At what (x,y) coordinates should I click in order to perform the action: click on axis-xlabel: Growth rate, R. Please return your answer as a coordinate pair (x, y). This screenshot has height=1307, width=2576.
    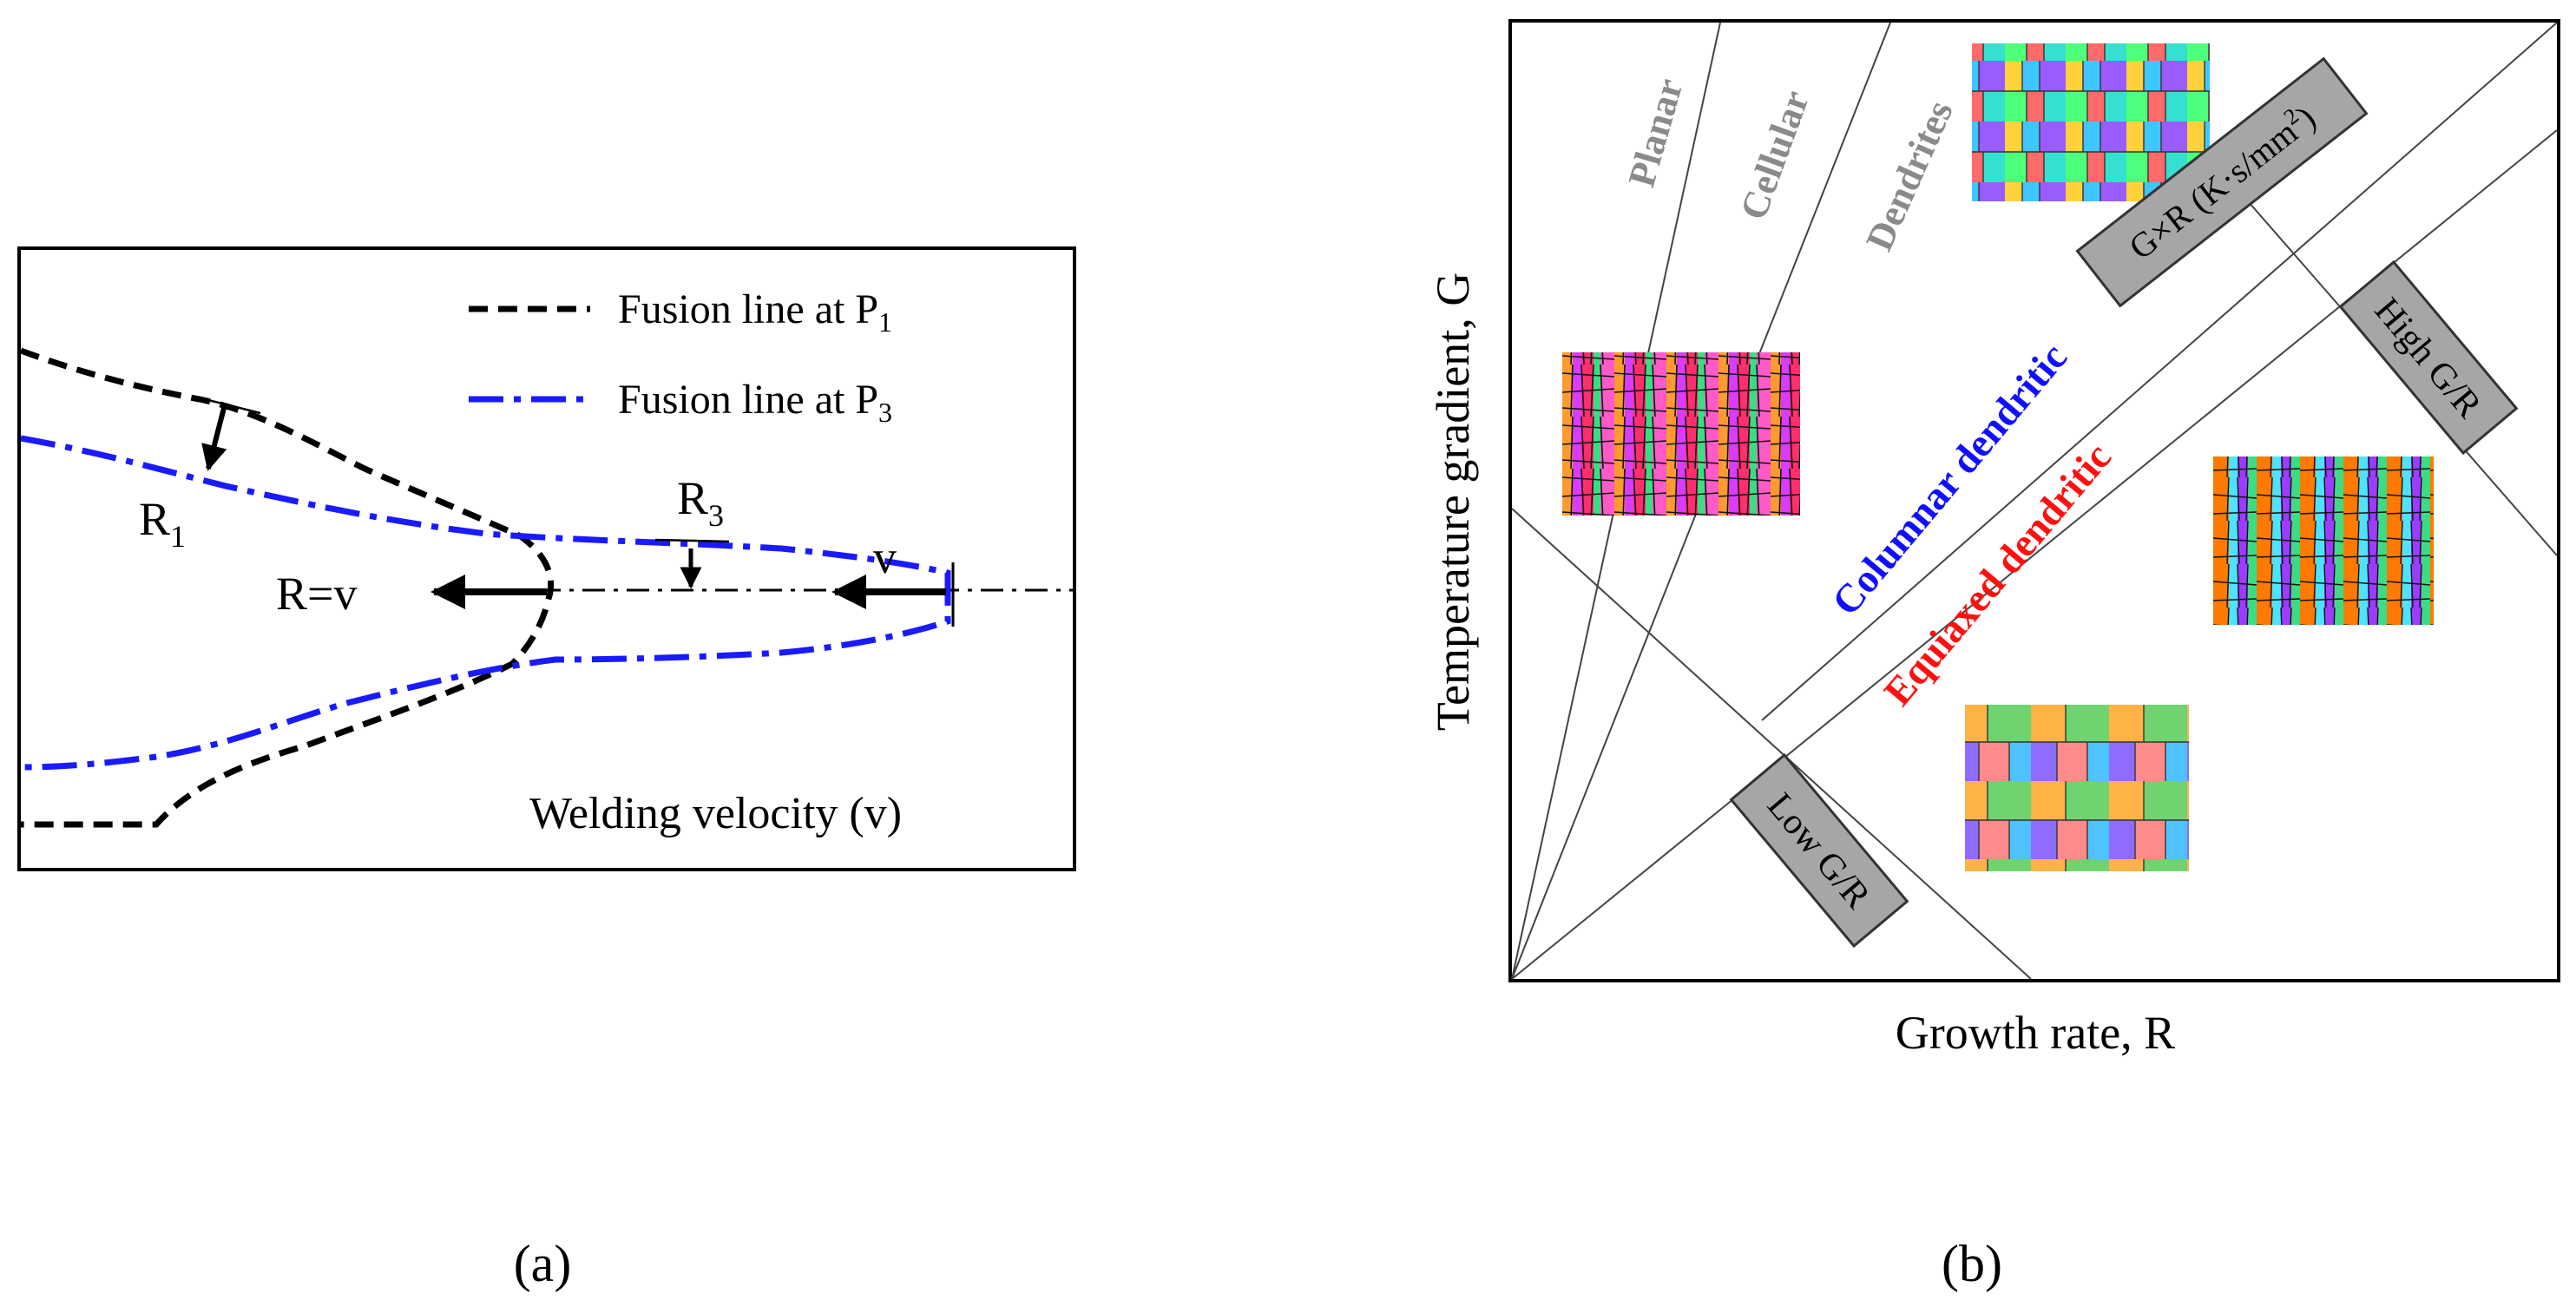
    Looking at the image, I should click on (2035, 1033).